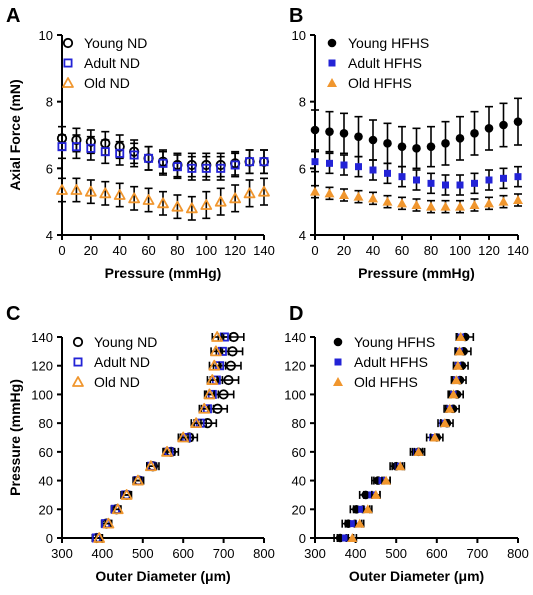  What do you see at coordinates (302, 538) in the screenshot?
I see `y-tick-label: 0` at bounding box center [302, 538].